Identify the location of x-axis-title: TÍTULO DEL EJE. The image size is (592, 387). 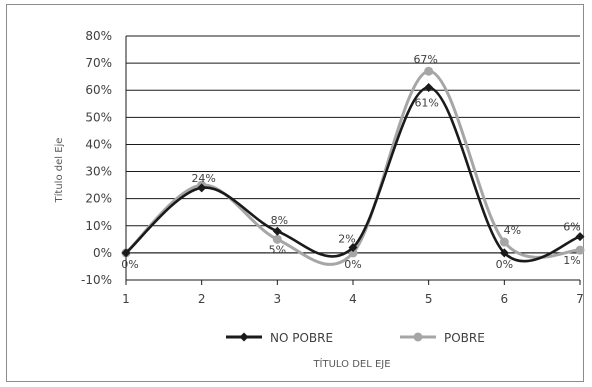
(351, 363).